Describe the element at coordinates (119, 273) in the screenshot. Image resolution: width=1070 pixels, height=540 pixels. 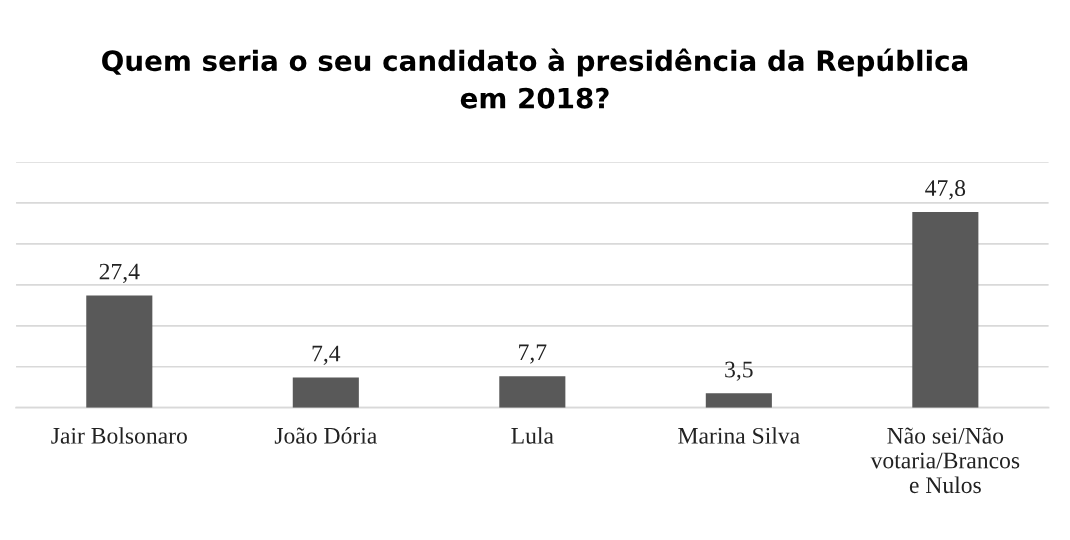
I see `data-label: 27,4` at that location.